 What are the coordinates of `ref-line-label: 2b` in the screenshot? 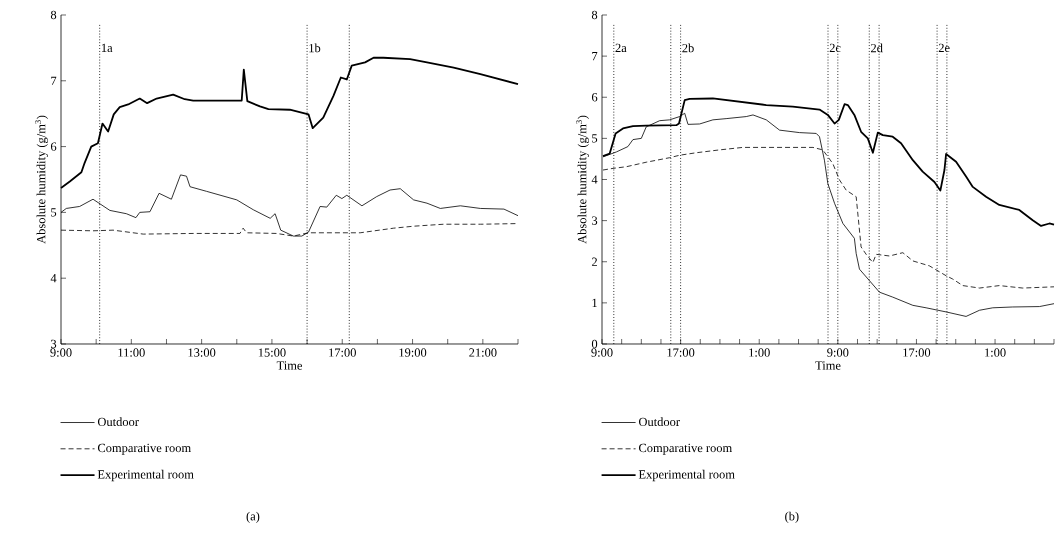 It's located at (688, 48).